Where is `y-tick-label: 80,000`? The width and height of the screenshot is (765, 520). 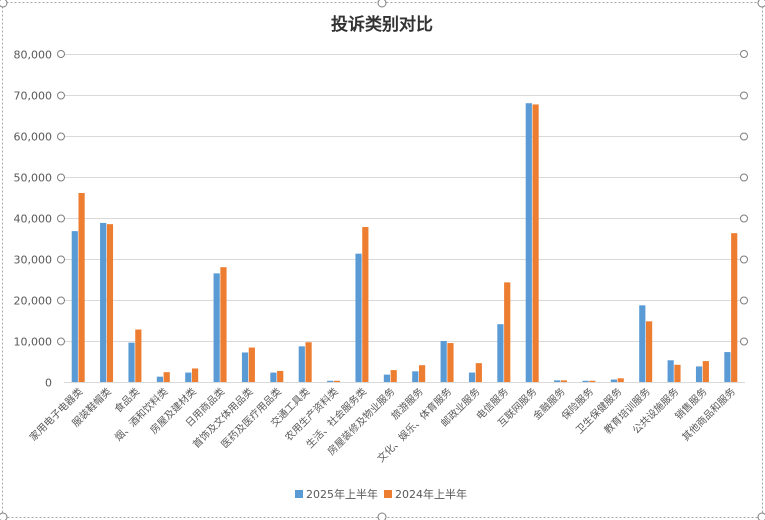
y-tick-label: 80,000 is located at coordinates (33, 55).